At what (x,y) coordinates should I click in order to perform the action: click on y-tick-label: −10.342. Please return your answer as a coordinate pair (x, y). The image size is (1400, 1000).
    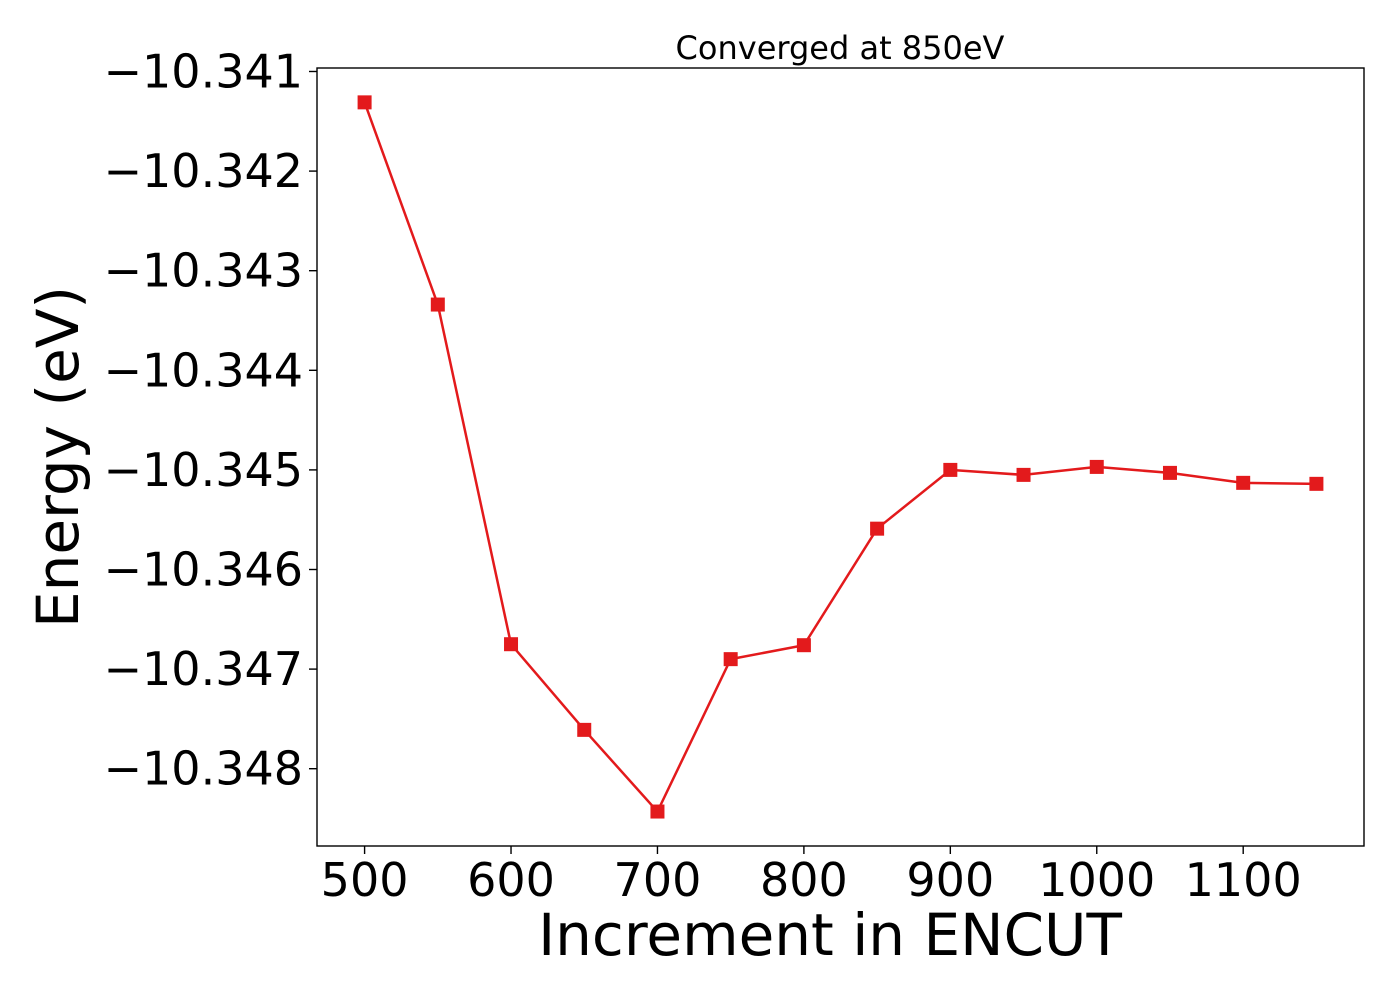
    Looking at the image, I should click on (204, 171).